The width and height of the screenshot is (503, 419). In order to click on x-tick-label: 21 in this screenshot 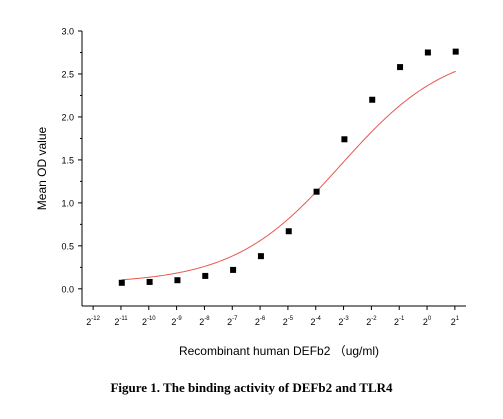, I will do `click(455, 321)`.